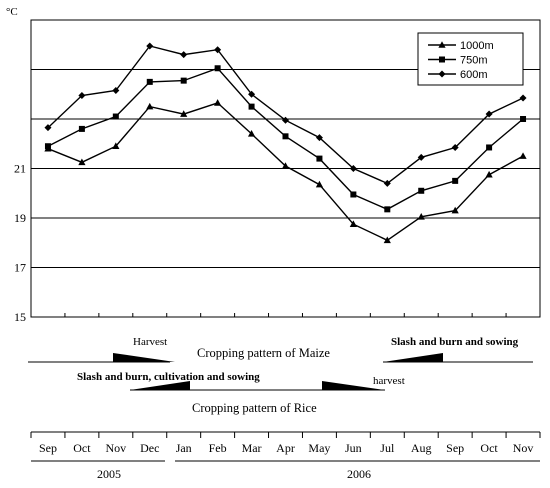 This screenshot has width=550, height=488. What do you see at coordinates (319, 448) in the screenshot?
I see `month-label: May` at bounding box center [319, 448].